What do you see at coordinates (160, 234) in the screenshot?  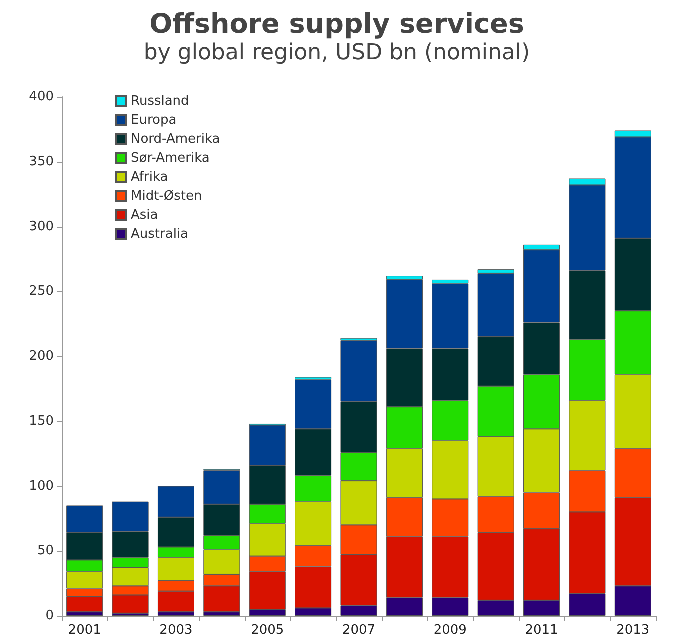 I see `legend-label: Australia` at bounding box center [160, 234].